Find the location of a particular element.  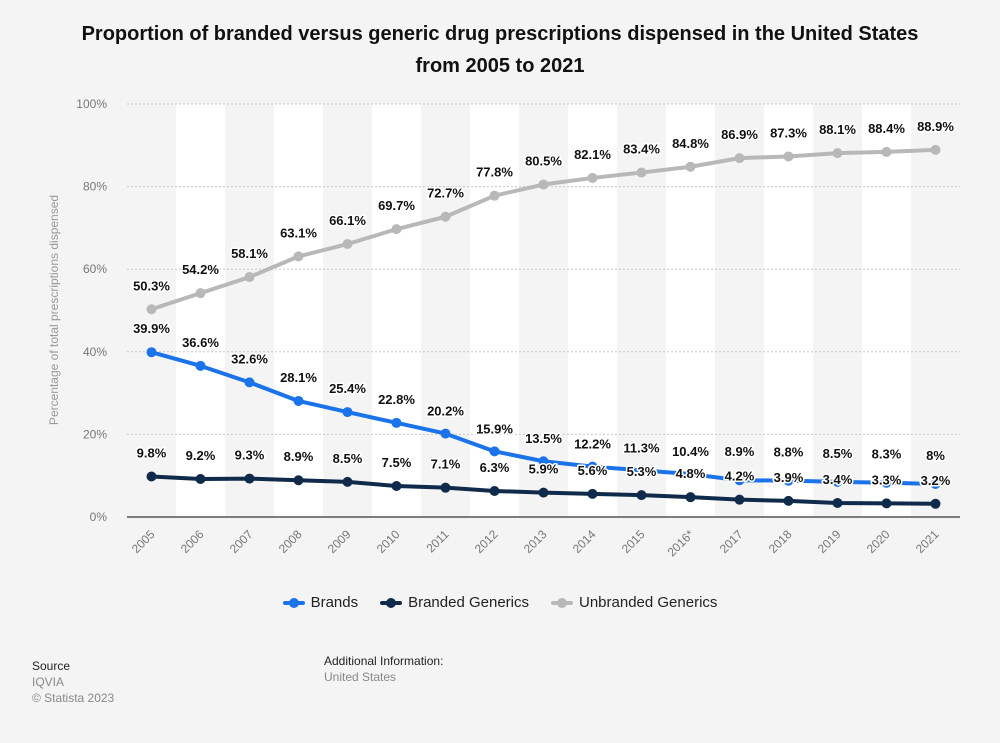

x-tick-label: 2020 is located at coordinates (878, 541).